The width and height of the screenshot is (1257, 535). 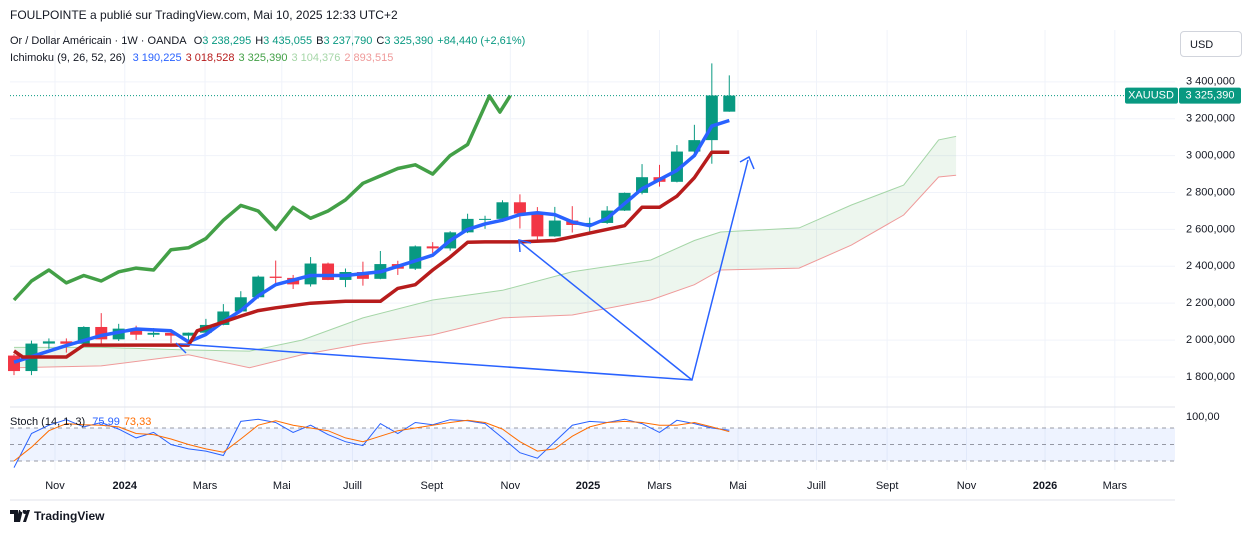 What do you see at coordinates (1211, 44) in the screenshot?
I see `currency-button: USD` at bounding box center [1211, 44].